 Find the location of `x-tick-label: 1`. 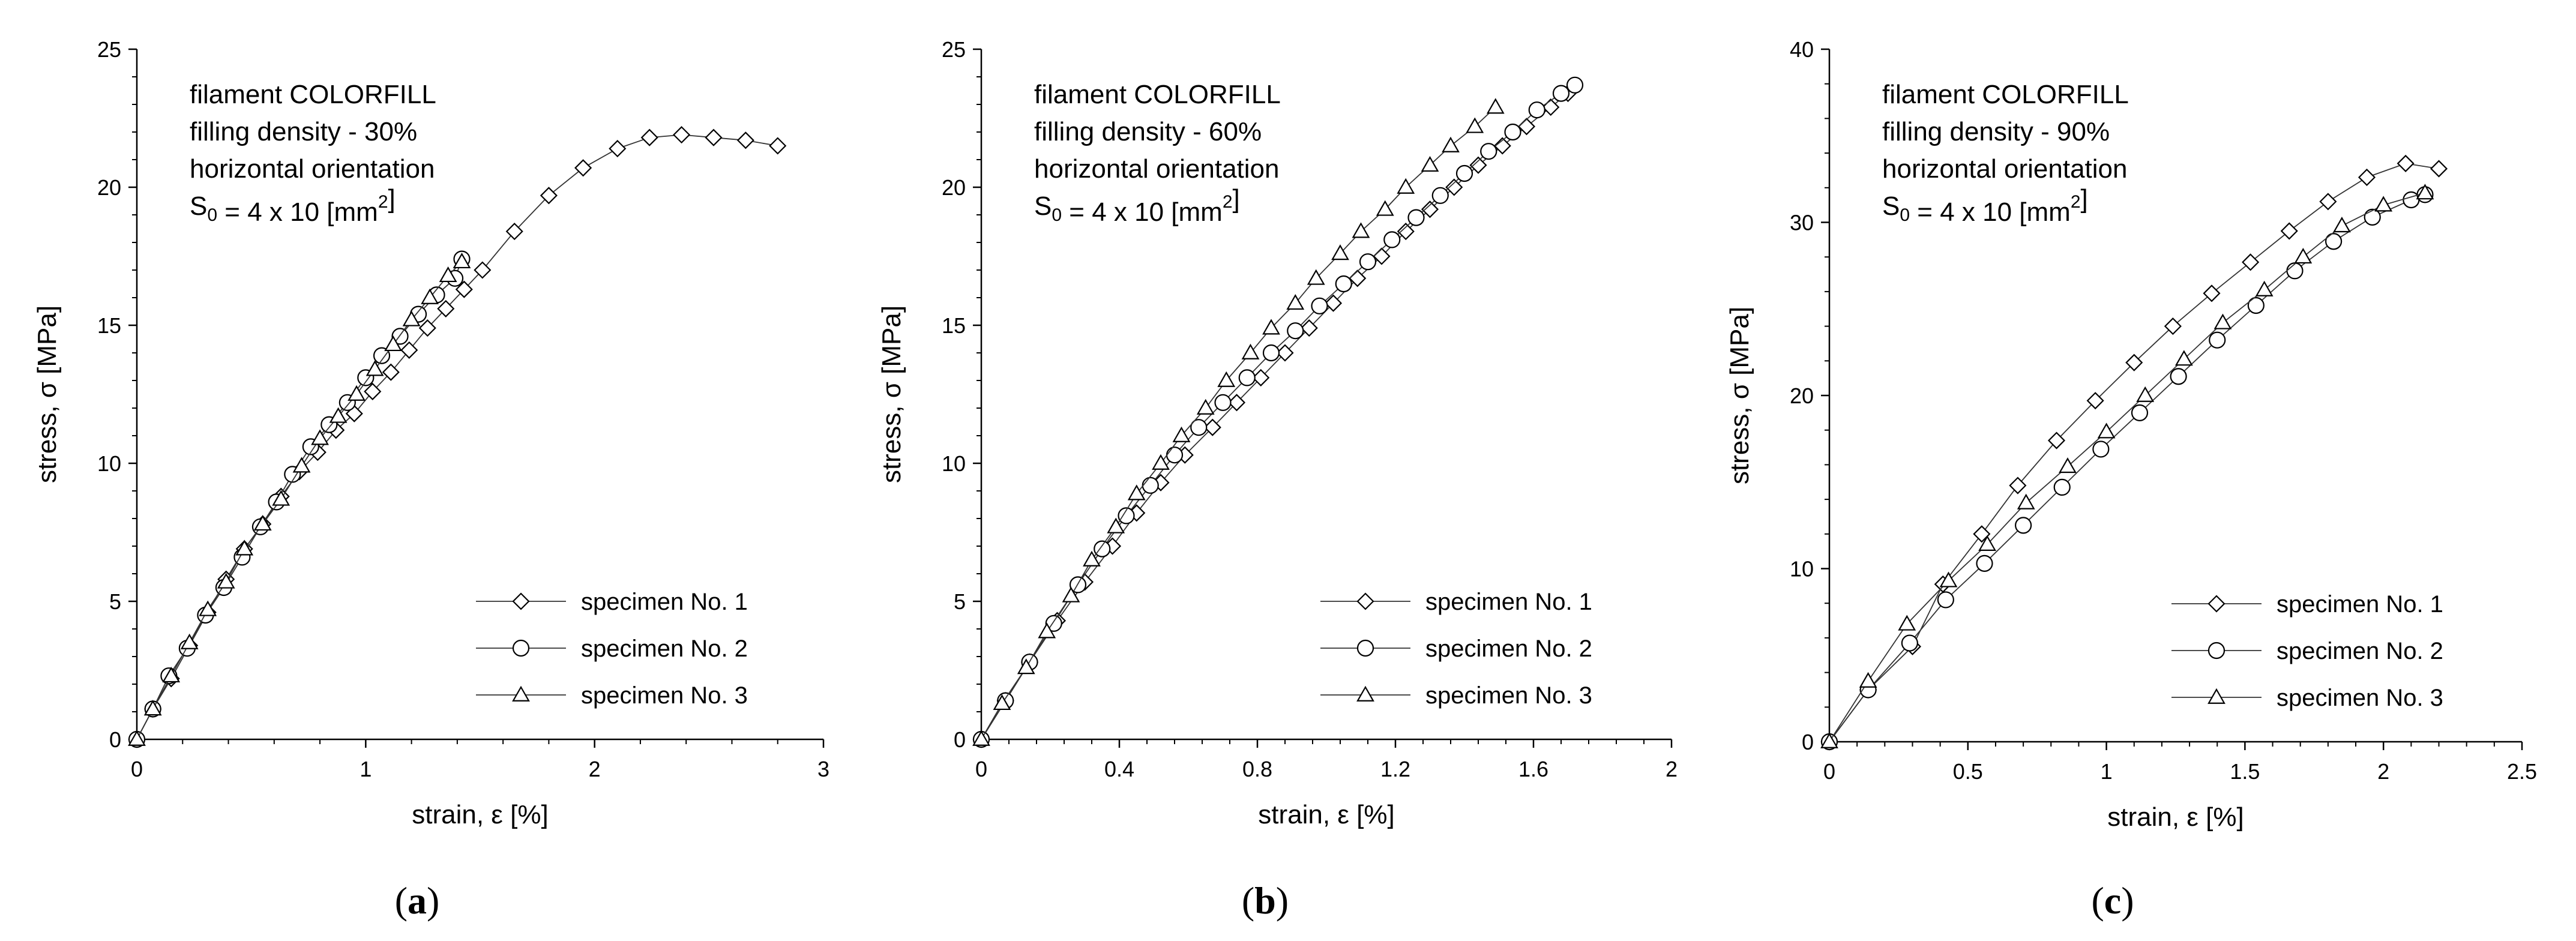

x-tick-label: 1 is located at coordinates (2107, 771).